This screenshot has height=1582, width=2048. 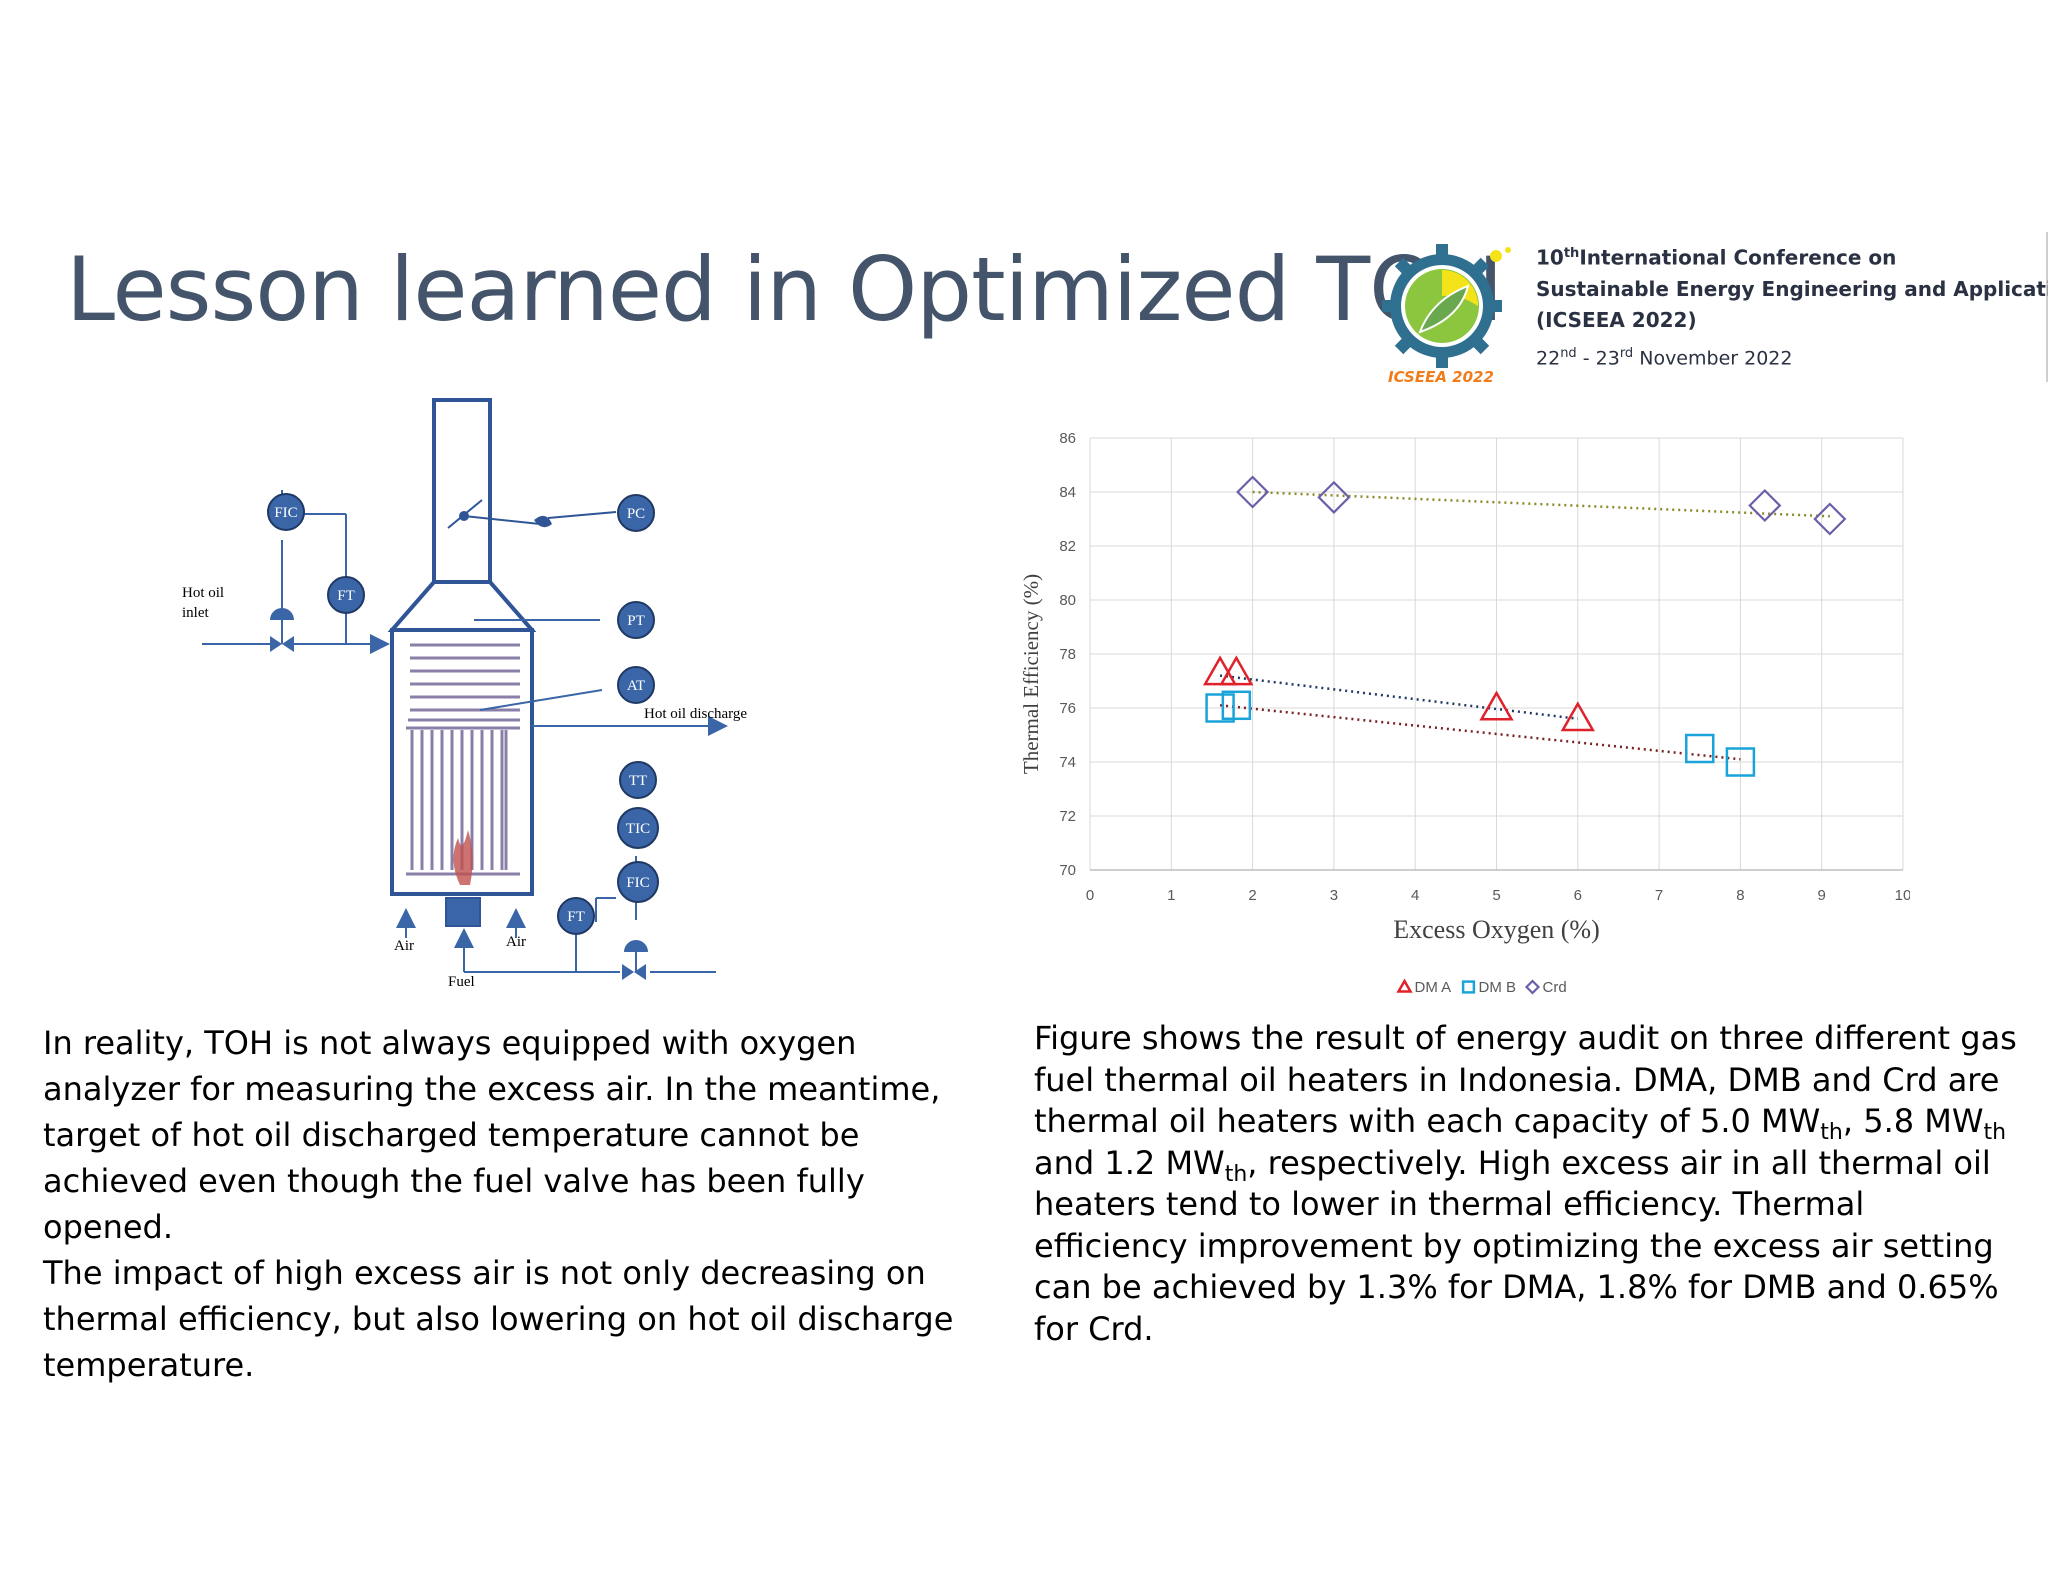 What do you see at coordinates (1664, 357) in the screenshot?
I see `conference-date: 22nd - 23rd November 2022` at bounding box center [1664, 357].